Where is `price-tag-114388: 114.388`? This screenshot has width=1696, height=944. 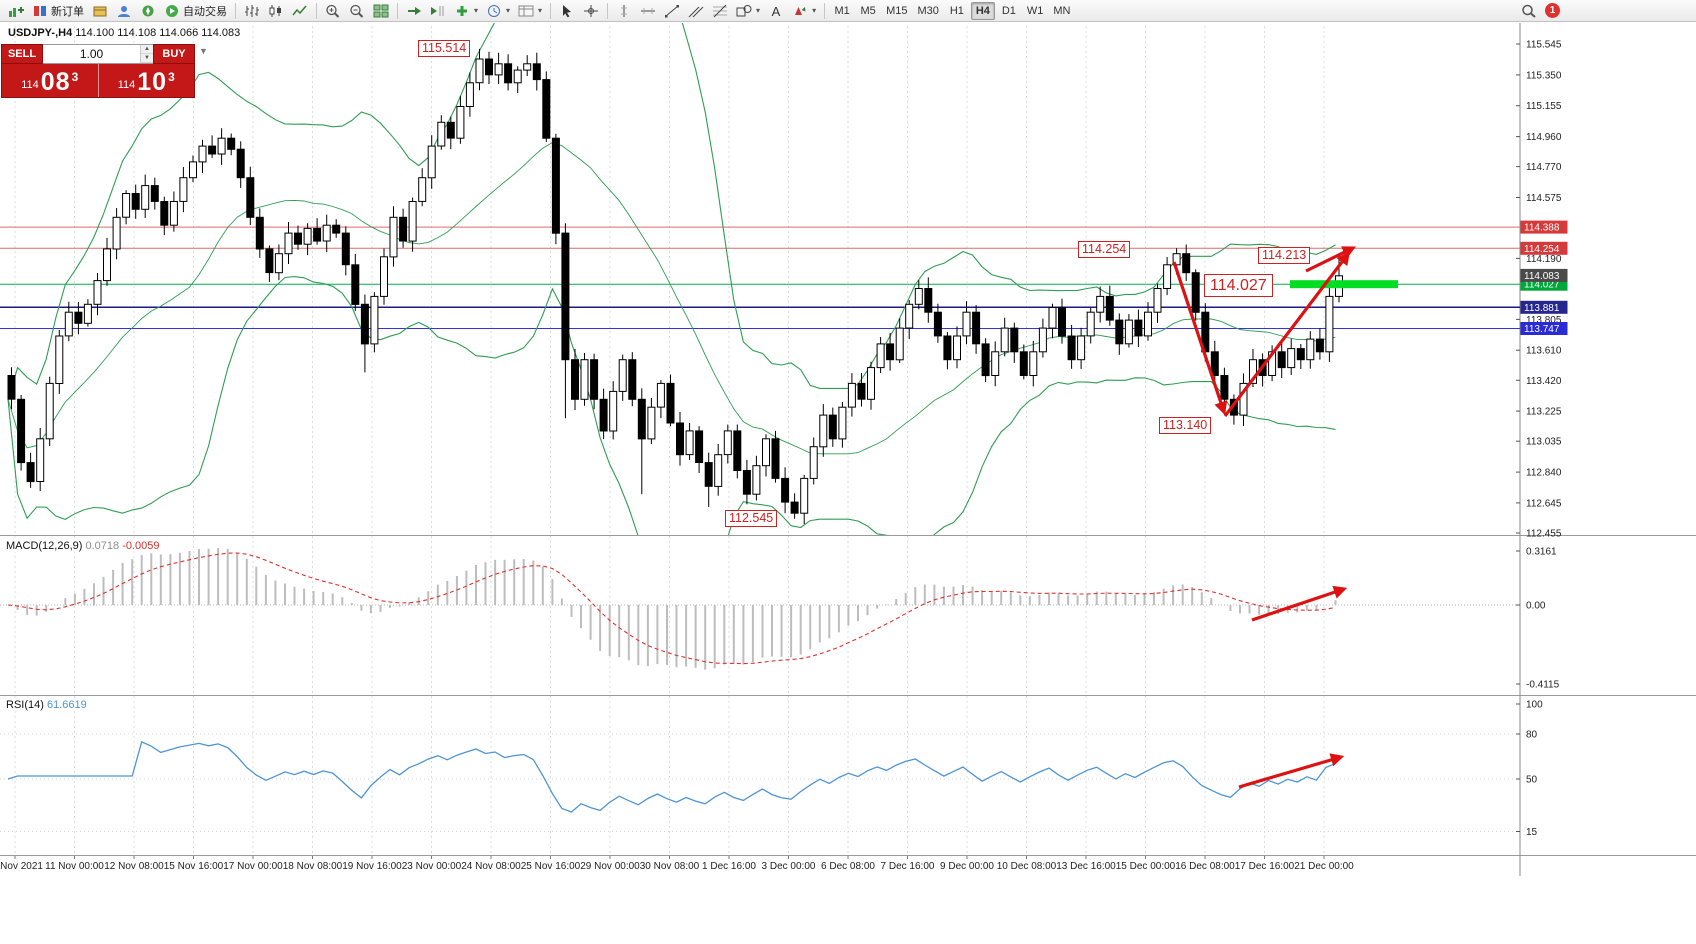 price-tag-114388: 114.388 is located at coordinates (1544, 227).